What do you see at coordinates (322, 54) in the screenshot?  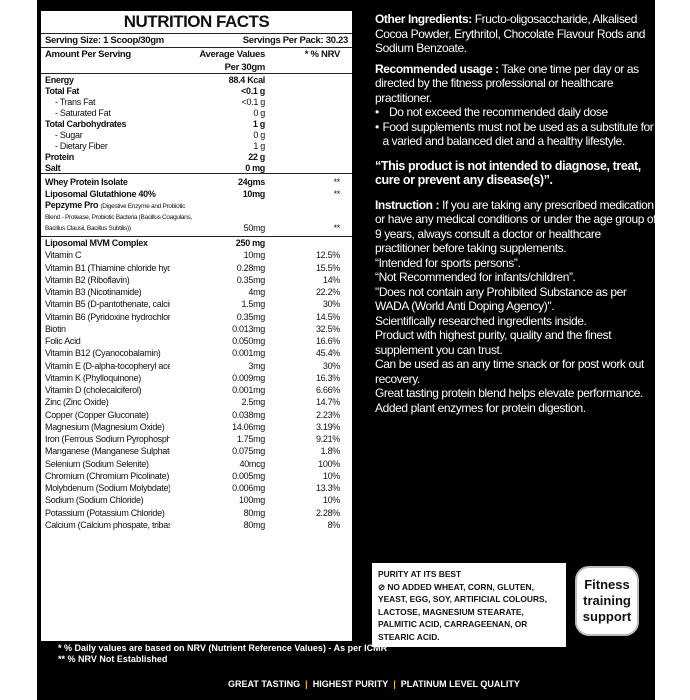 I see `nrv-header: * % NRV` at bounding box center [322, 54].